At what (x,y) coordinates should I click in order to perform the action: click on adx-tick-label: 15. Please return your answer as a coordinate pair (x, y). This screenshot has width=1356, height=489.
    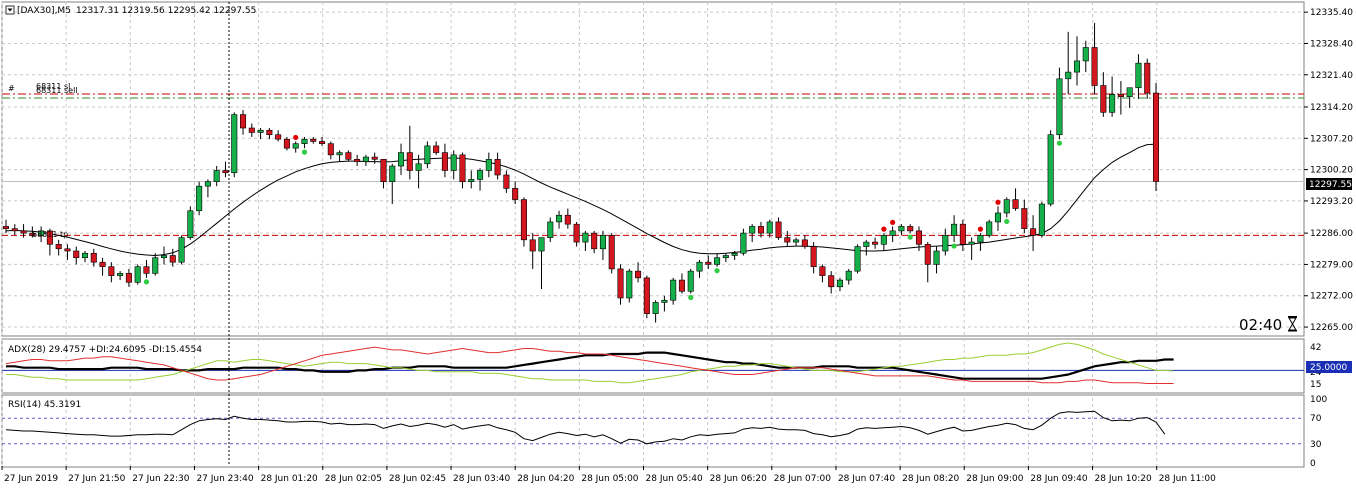
    Looking at the image, I should click on (1315, 385).